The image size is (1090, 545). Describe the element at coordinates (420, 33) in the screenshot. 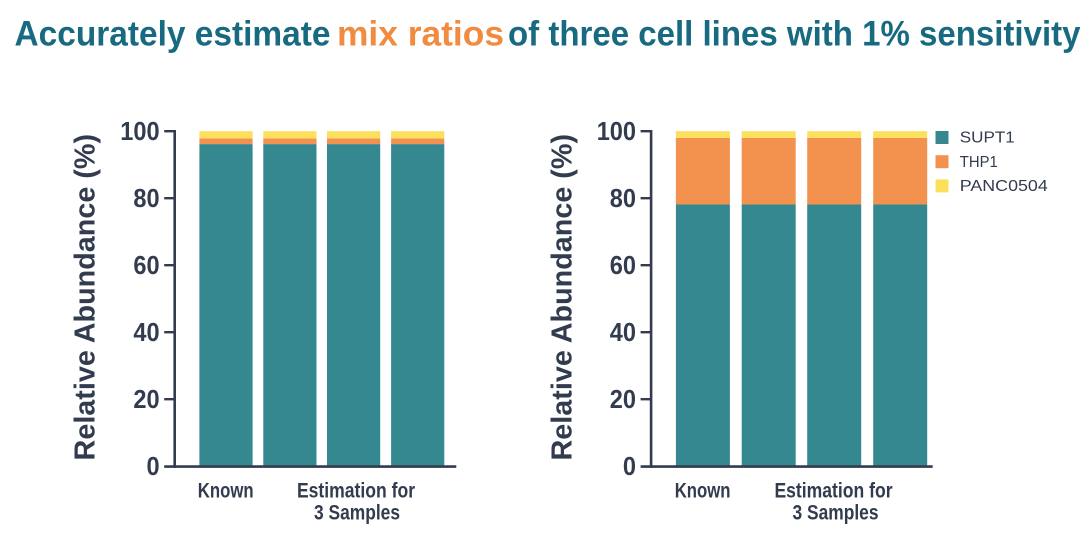

I see `svg-text: mix ratios` at that location.